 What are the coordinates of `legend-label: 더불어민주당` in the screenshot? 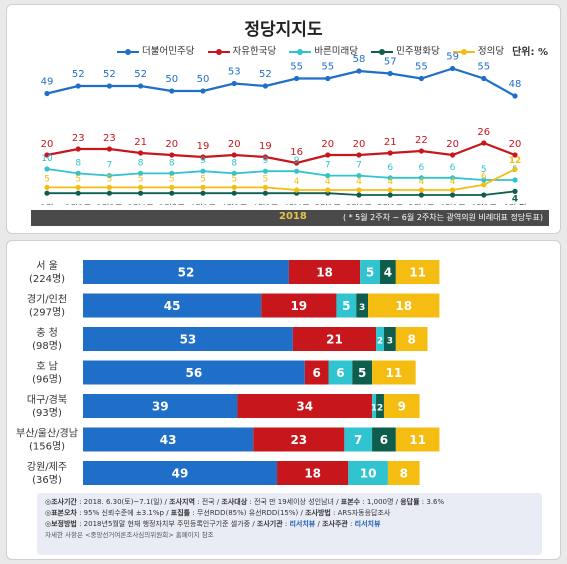 It's located at (168, 51).